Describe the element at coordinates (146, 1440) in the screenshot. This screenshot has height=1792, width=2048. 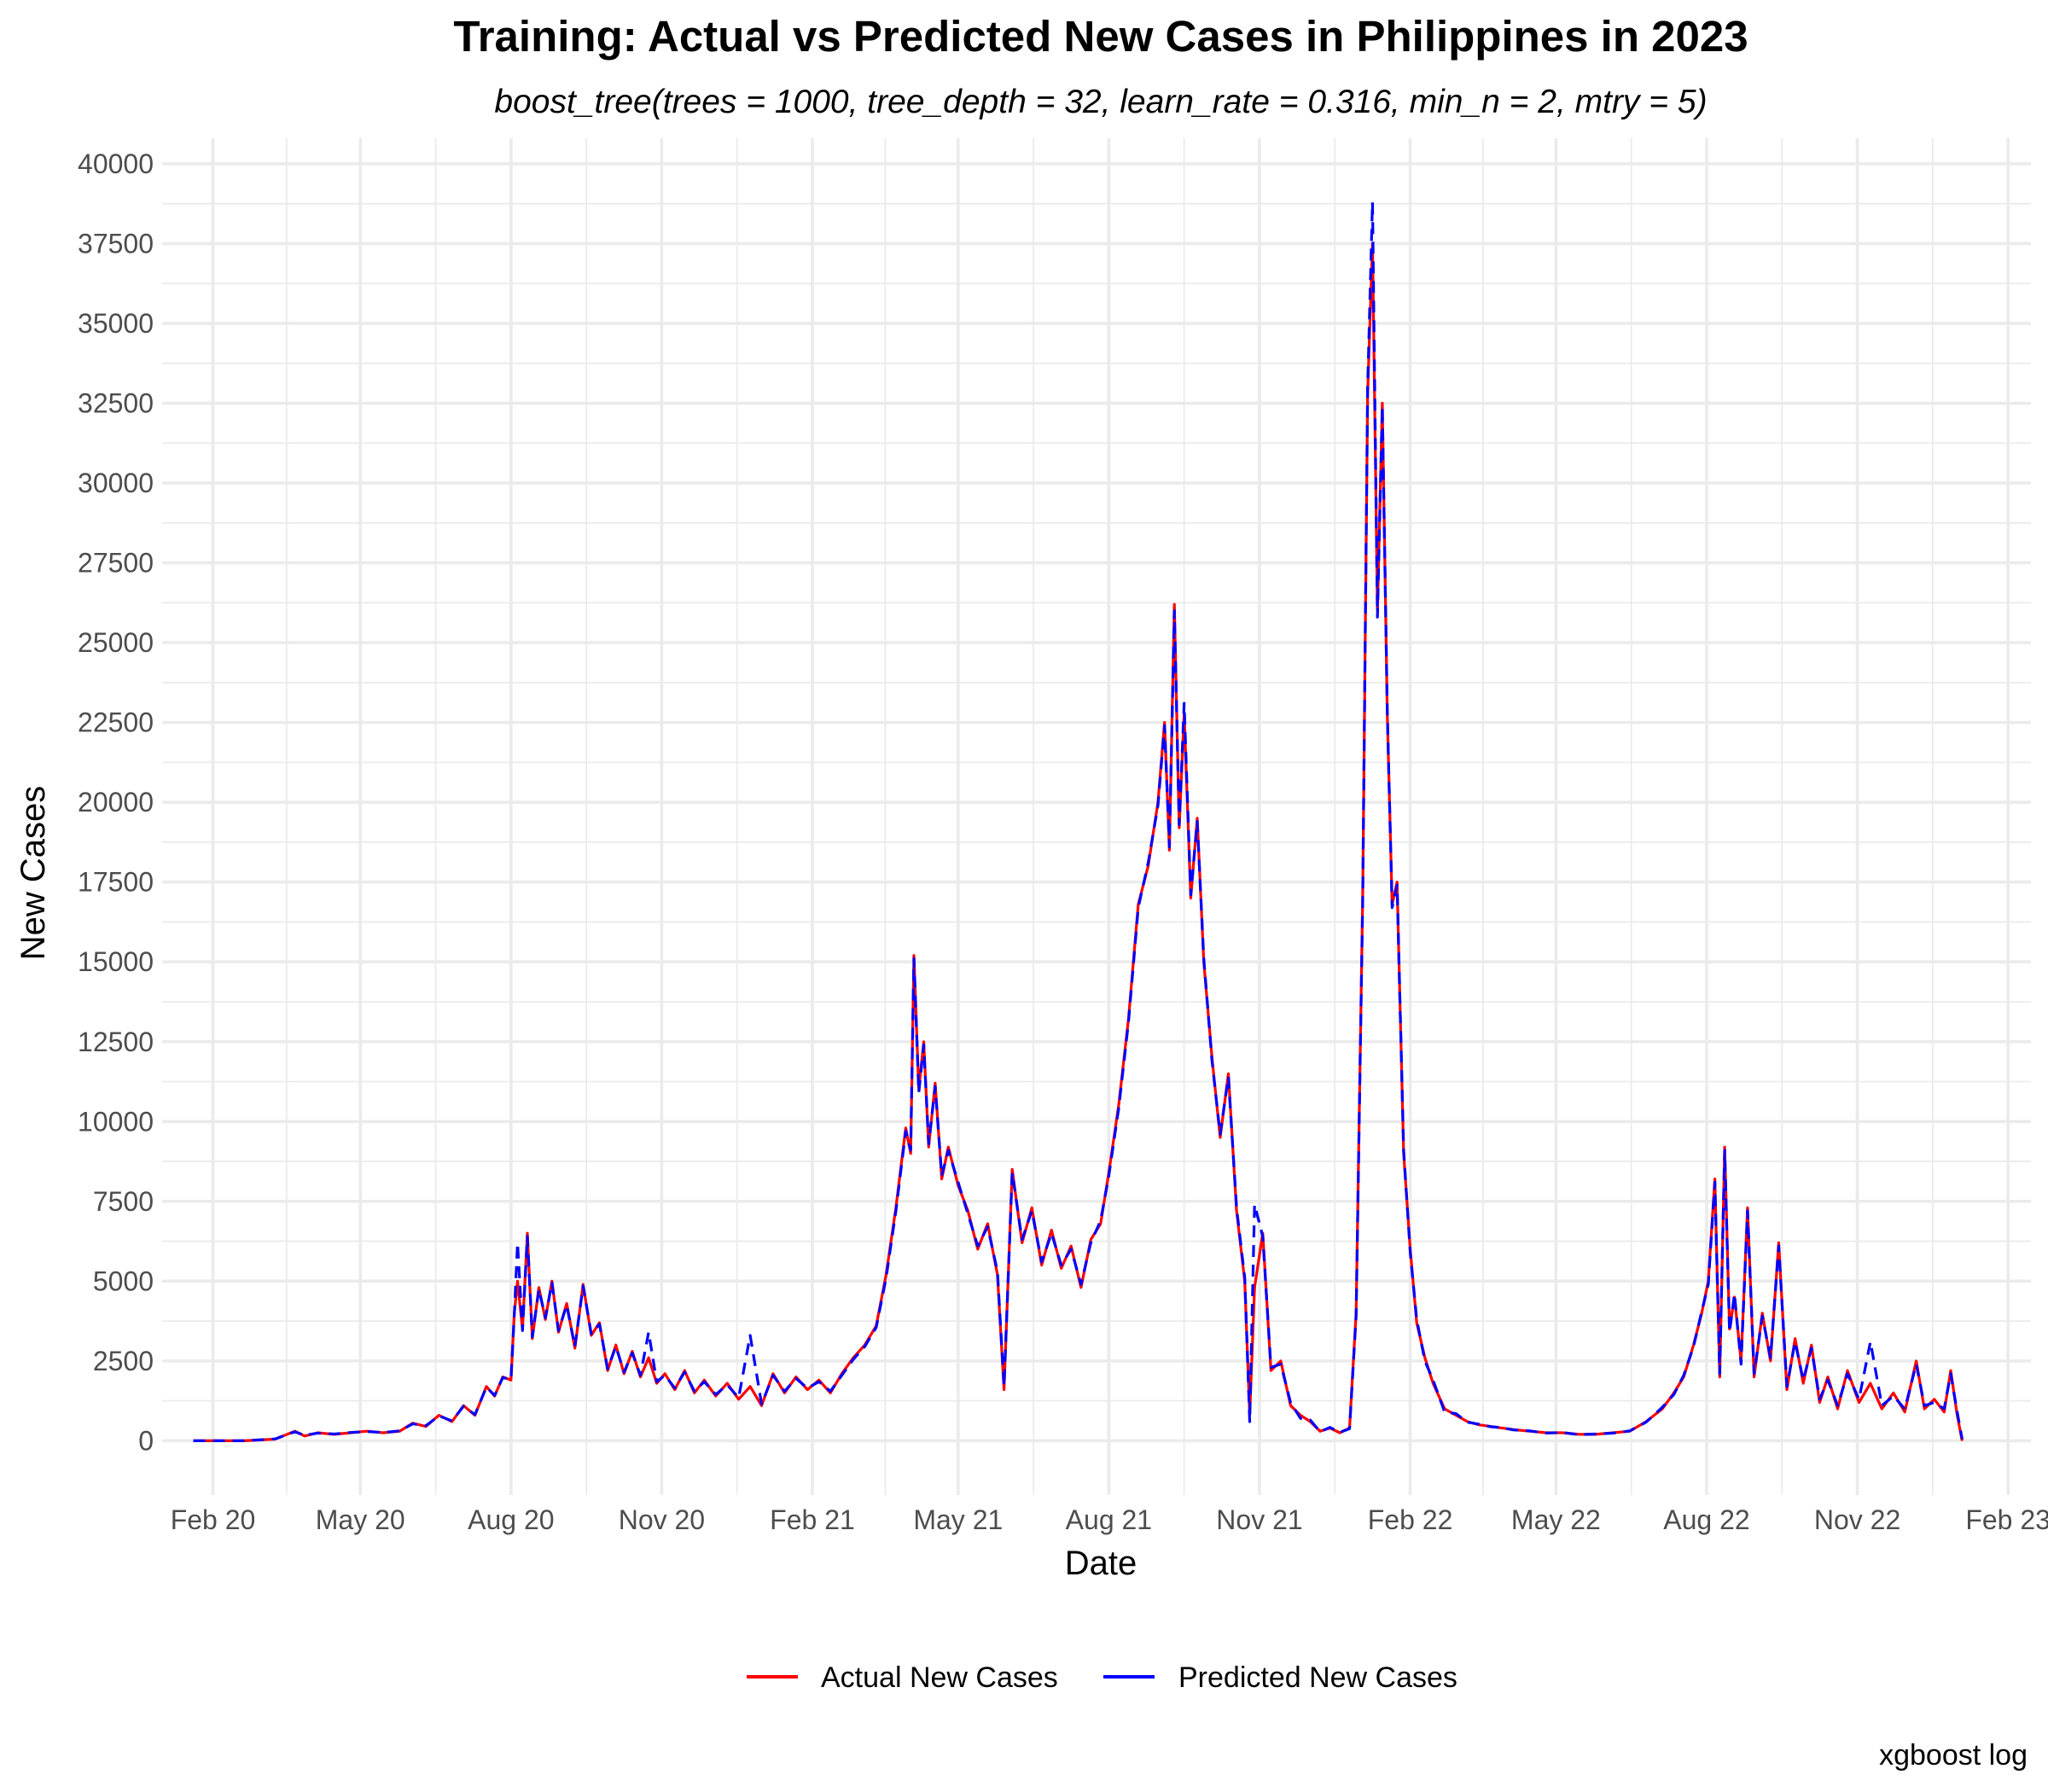
I see `y-tick-label: 0` at that location.